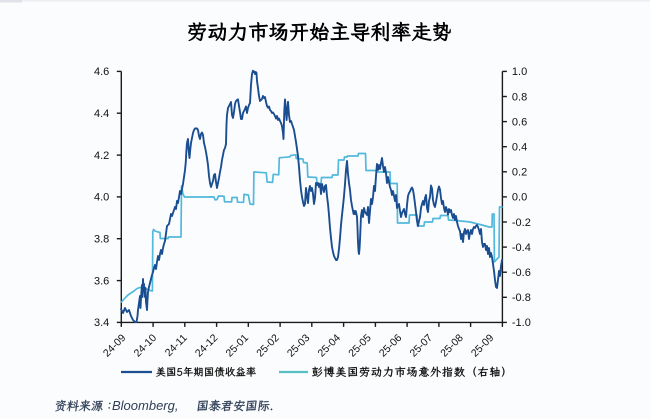 The height and width of the screenshot is (419, 650). Describe the element at coordinates (145, 405) in the screenshot. I see `svg-text: Bloomberg,` at that location.